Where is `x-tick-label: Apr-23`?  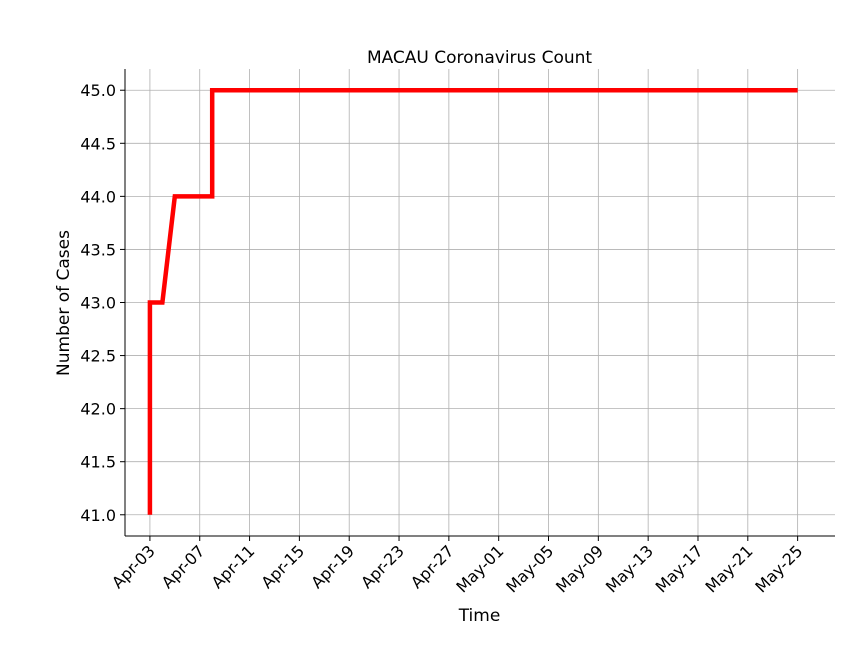
x-tick-label: Apr-23 is located at coordinates (382, 566).